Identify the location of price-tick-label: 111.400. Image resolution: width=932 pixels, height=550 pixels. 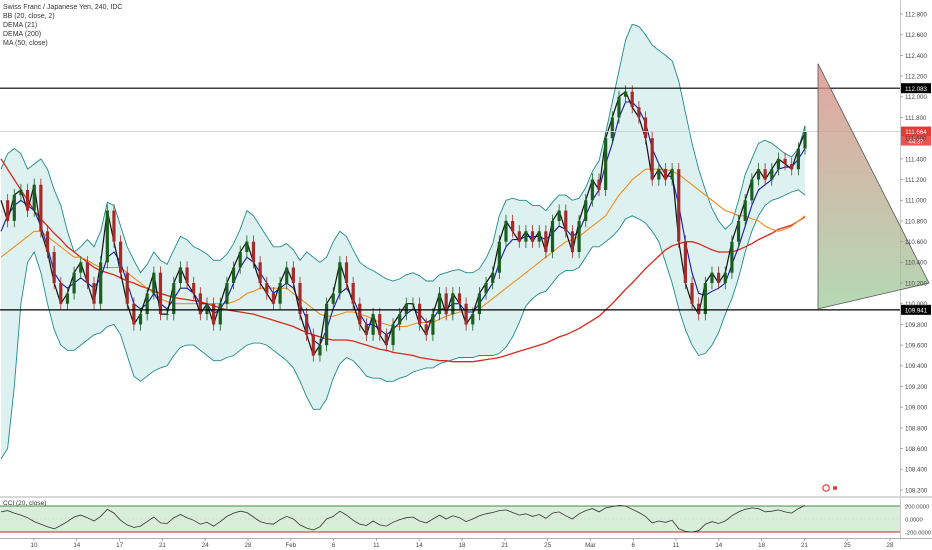
(916, 159).